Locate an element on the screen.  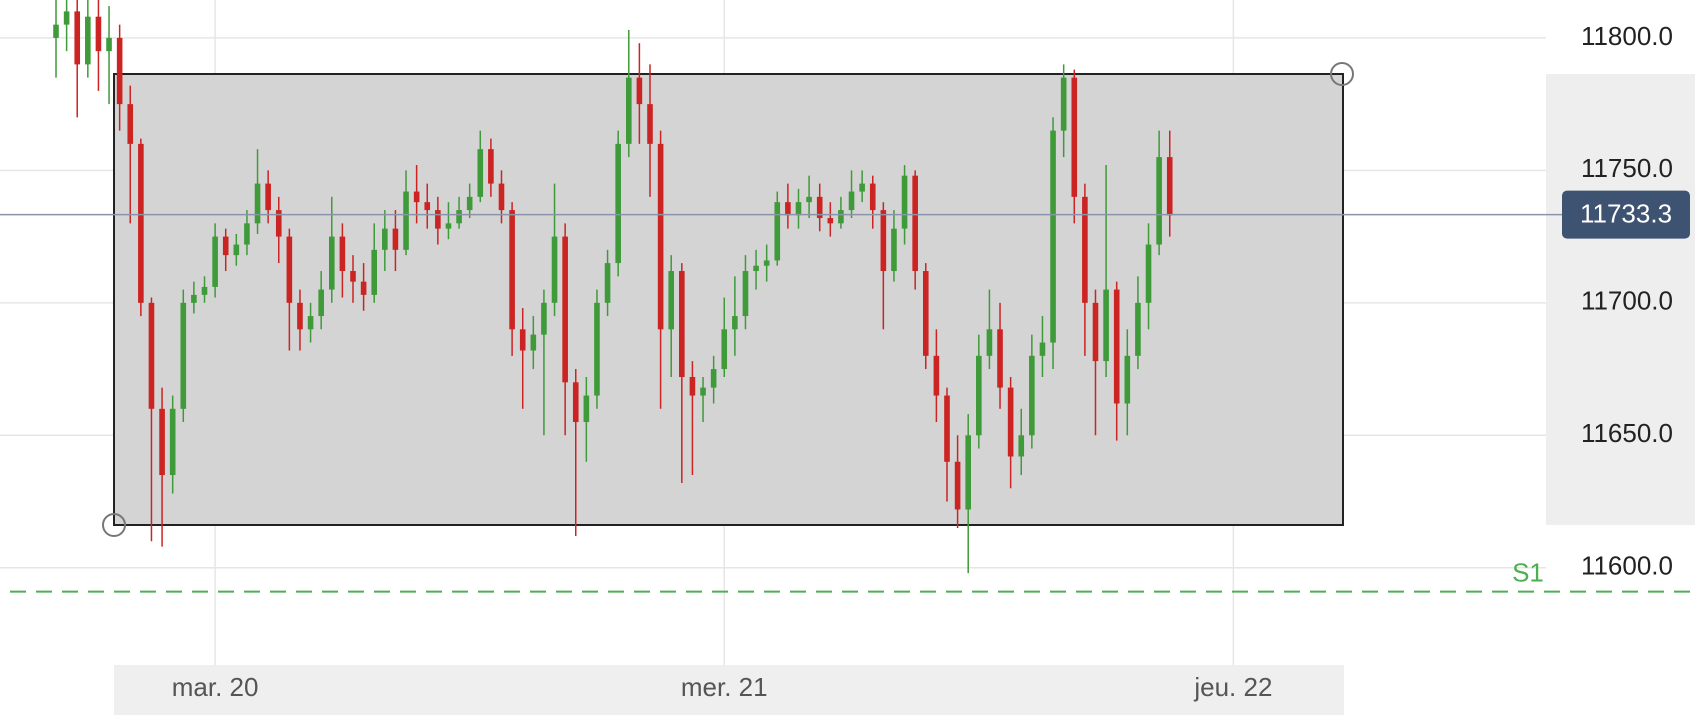
x-tick-label: mer. 21 is located at coordinates (724, 687).